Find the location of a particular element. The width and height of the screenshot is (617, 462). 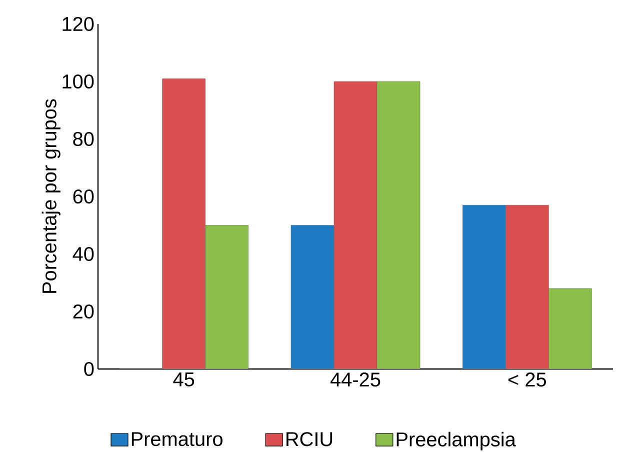

y-tick-label: 80 is located at coordinates (83, 139).